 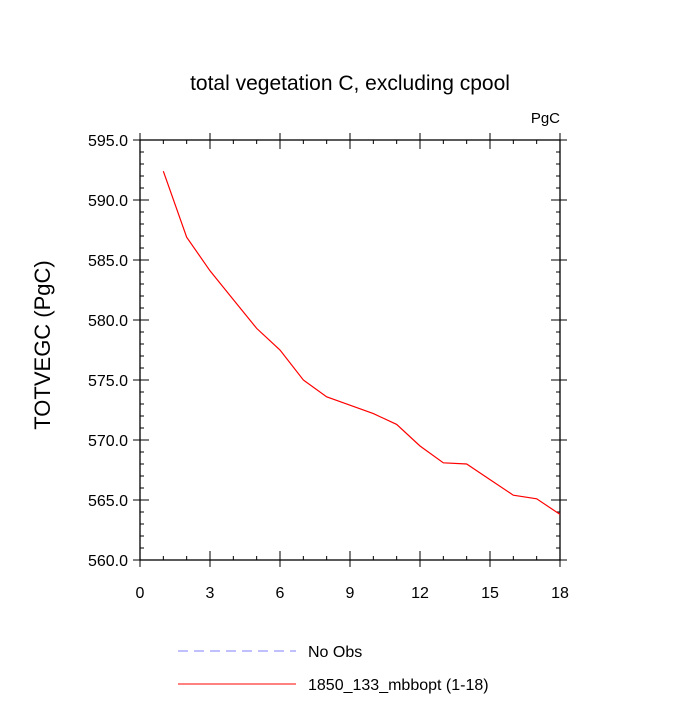 I want to click on y-tick-label: 595.0, so click(x=108, y=141).